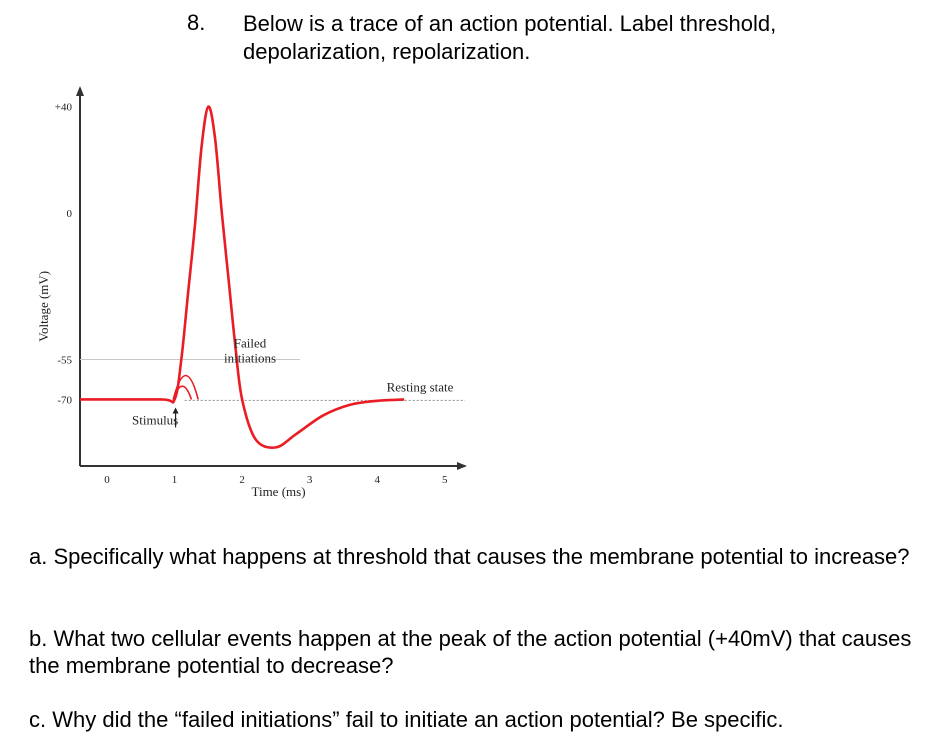 This screenshot has width=933, height=737. What do you see at coordinates (175, 480) in the screenshot?
I see `x-tick-label: 1` at bounding box center [175, 480].